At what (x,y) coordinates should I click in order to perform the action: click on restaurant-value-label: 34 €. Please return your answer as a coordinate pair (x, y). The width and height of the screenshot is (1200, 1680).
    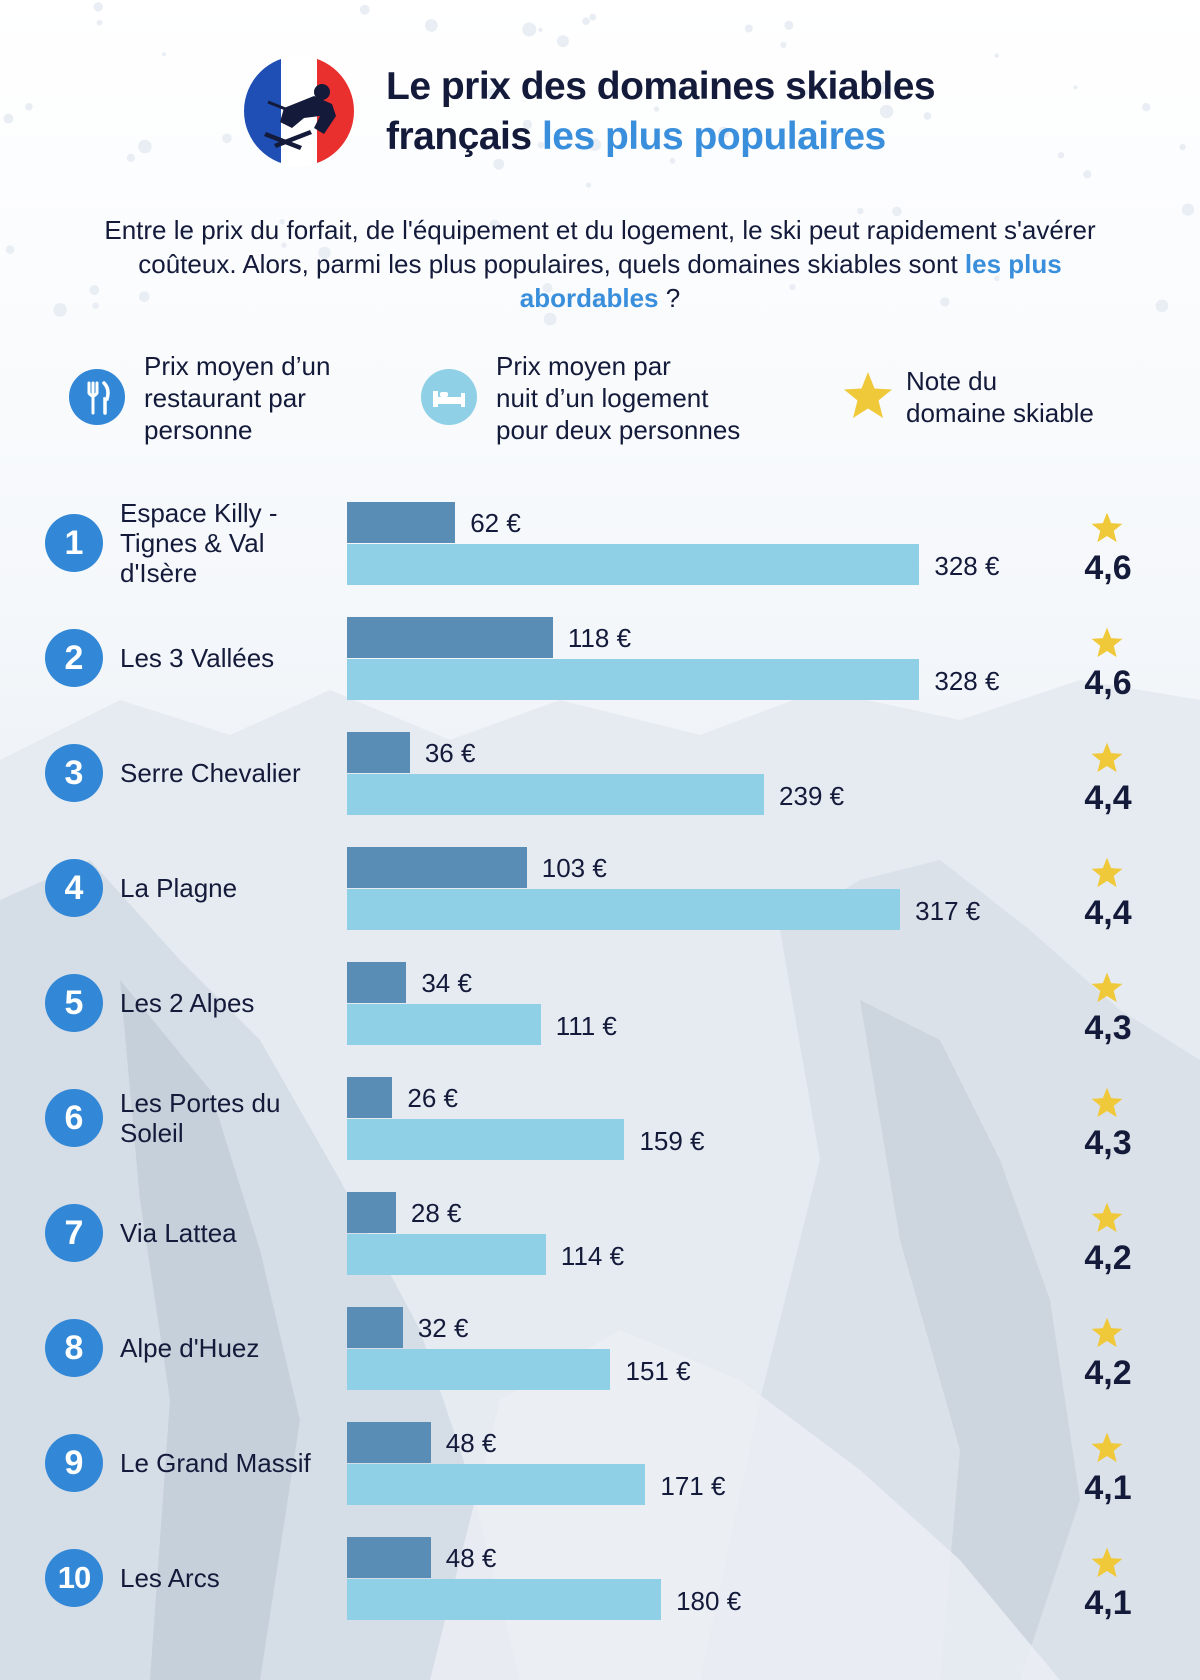
    Looking at the image, I should click on (446, 983).